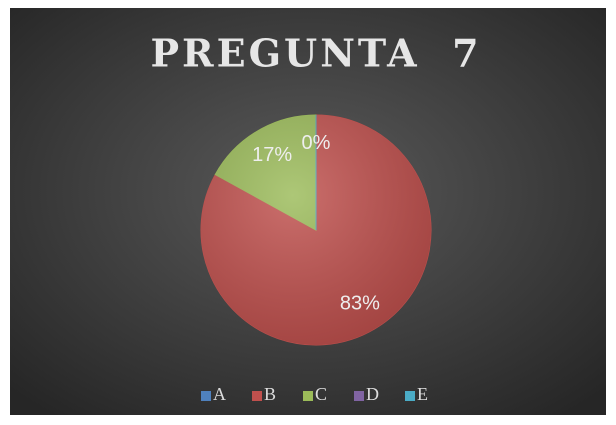 This screenshot has width=616, height=425. Describe the element at coordinates (270, 394) in the screenshot. I see `legend-label: B` at that location.